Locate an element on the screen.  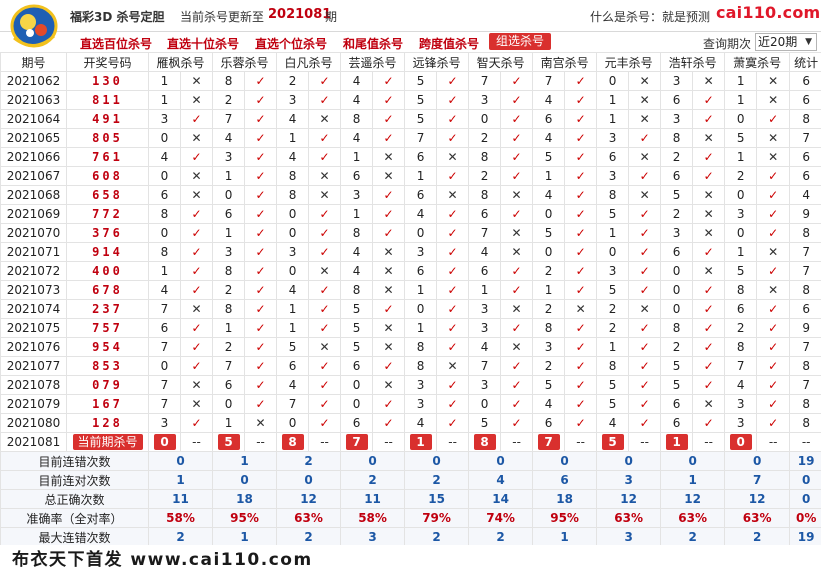
draw-number-cell: 237 is located at coordinates (107, 309).